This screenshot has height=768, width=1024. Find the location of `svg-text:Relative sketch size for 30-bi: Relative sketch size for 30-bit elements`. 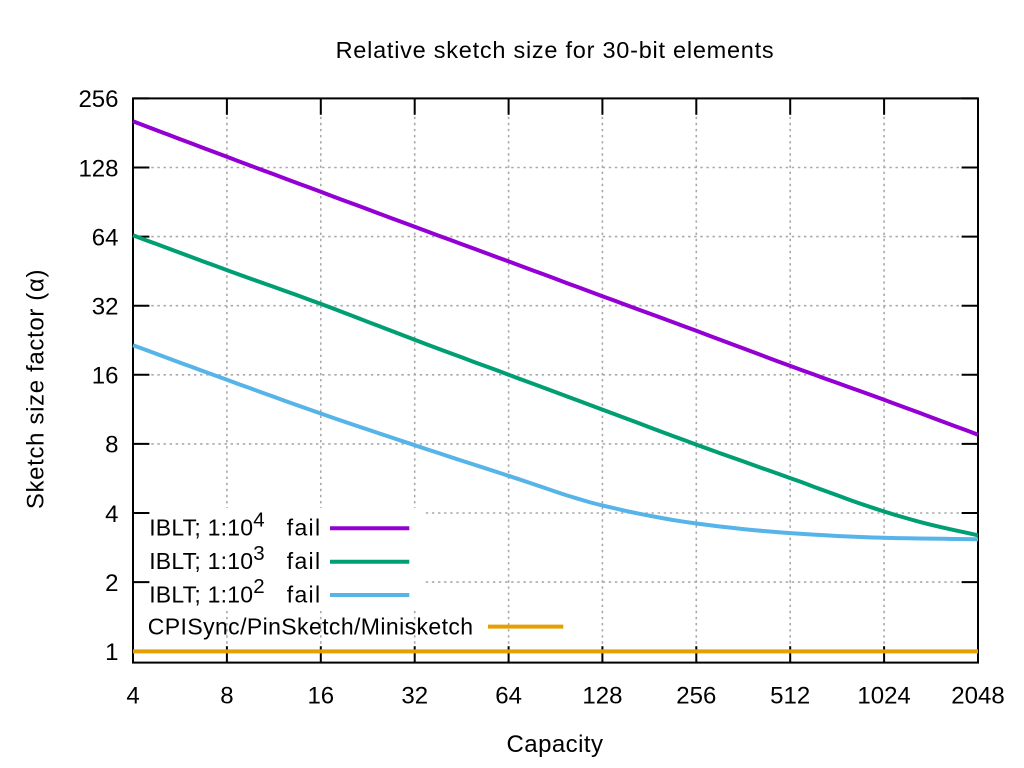

svg-text:Relative sketch size for 30-bi: Relative sketch size for 30-bit elements is located at coordinates (555, 50).